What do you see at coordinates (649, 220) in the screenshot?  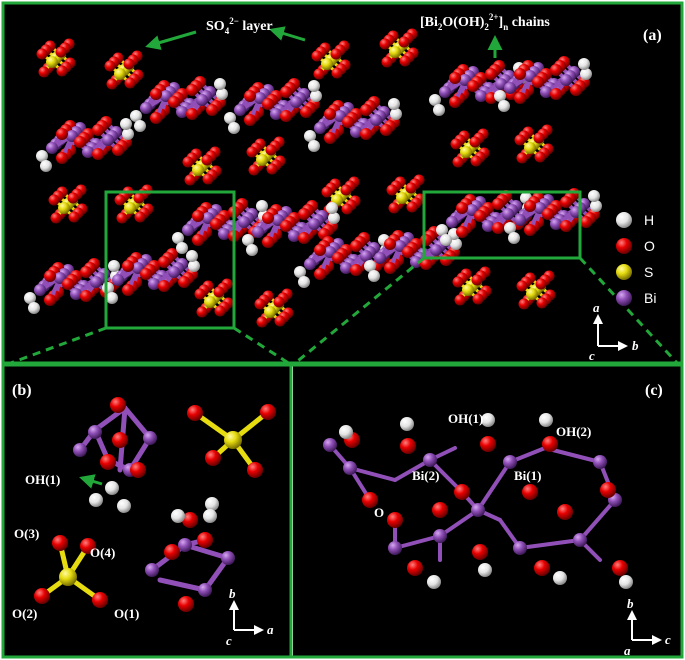 I see `legend-label-h: H` at bounding box center [649, 220].